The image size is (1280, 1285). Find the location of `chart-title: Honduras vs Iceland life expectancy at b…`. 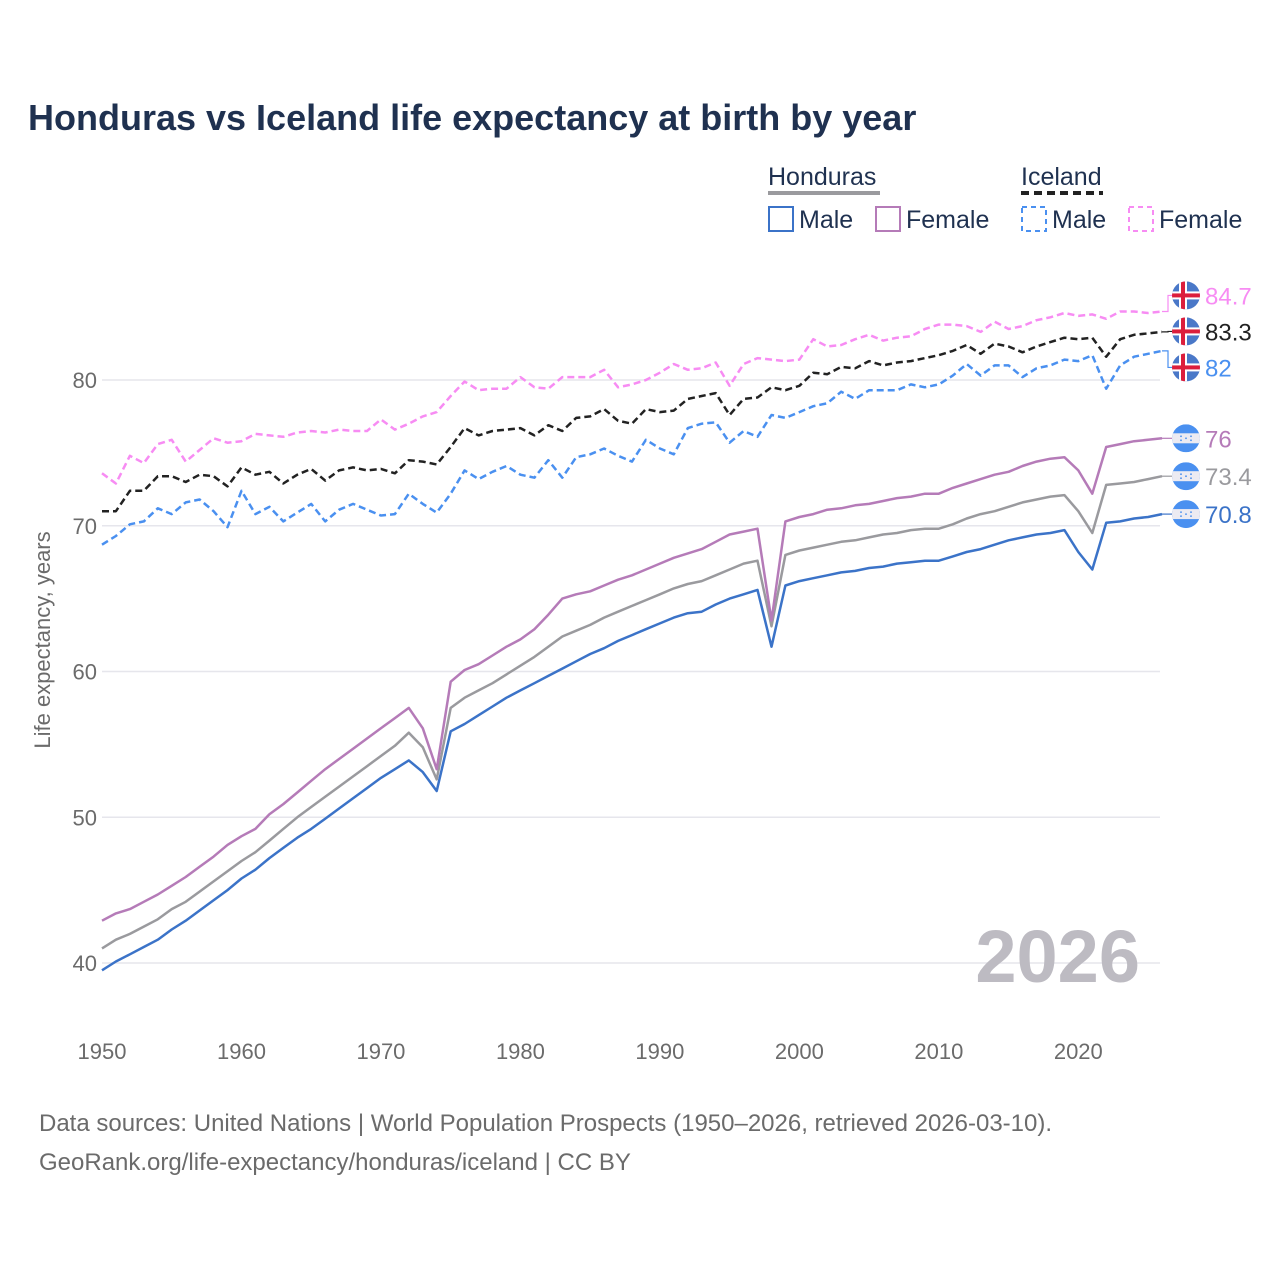

chart-title: Honduras vs Iceland life expectancy at b… is located at coordinates (472, 117).